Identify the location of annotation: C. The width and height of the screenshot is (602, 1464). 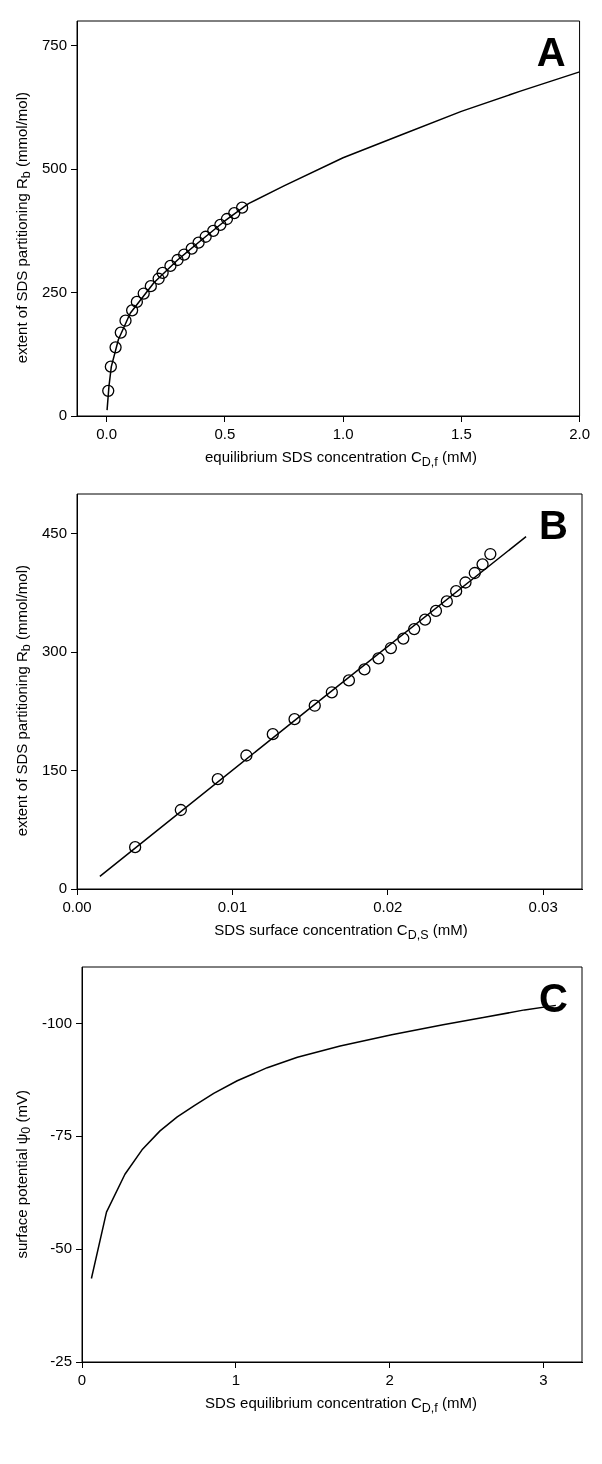
(553, 998).